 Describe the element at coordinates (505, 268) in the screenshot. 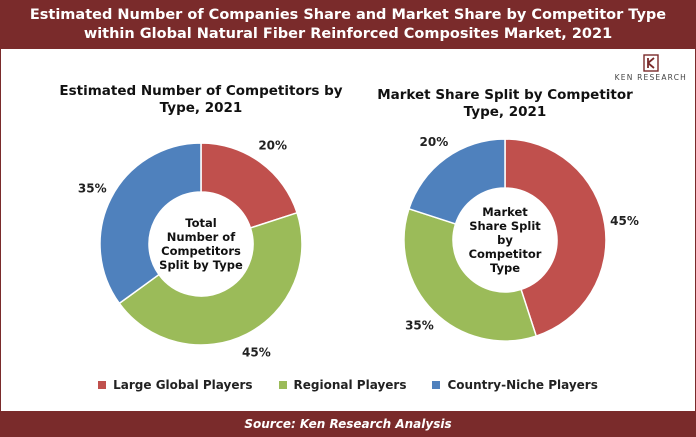

I see `donut-center-label: Type` at that location.